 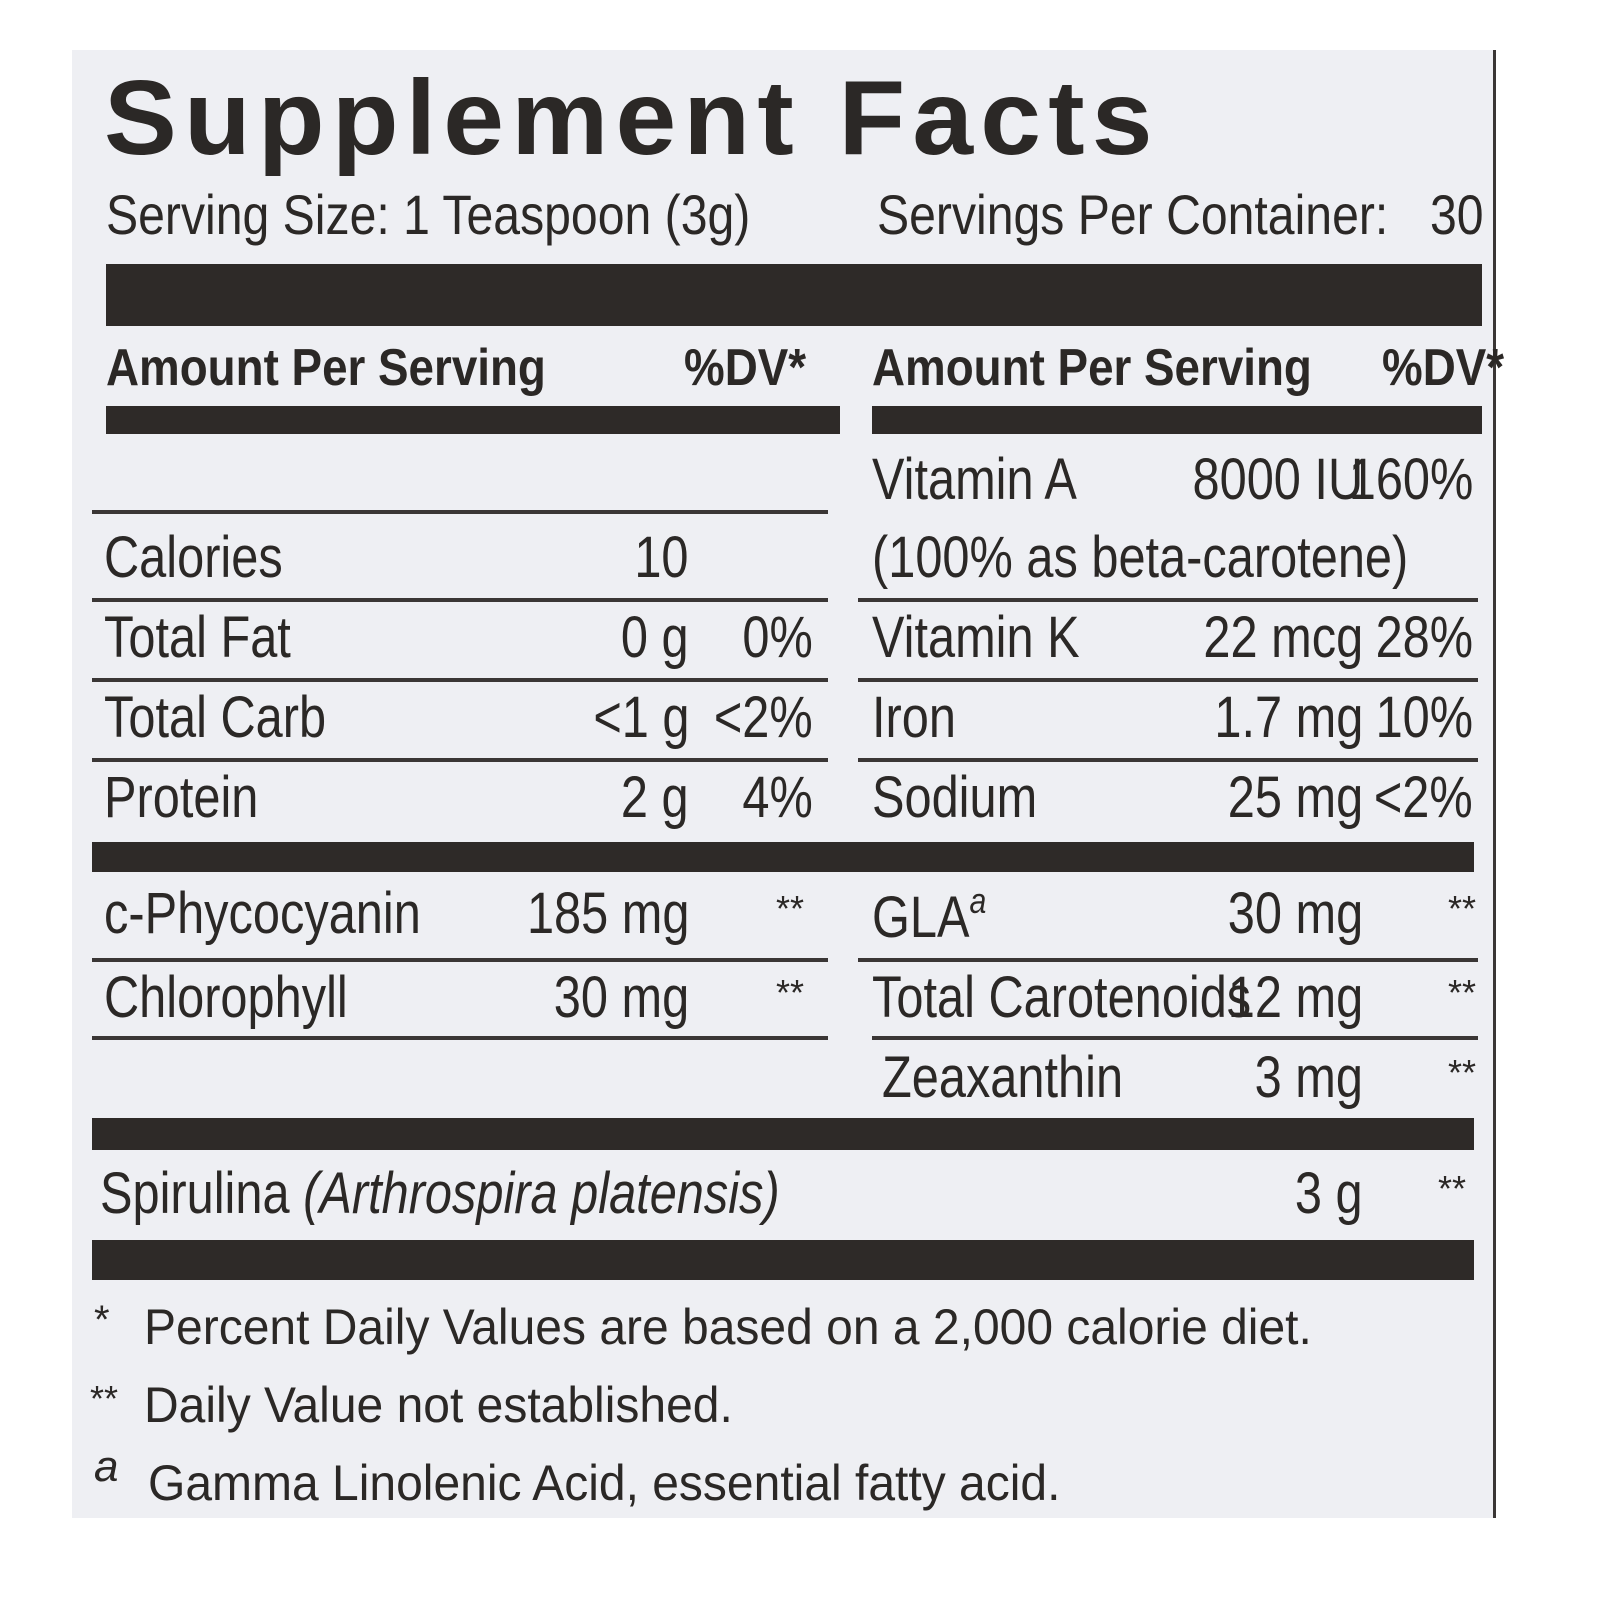 I want to click on nutrient-amount: 3 mg, so click(x=1308, y=1077).